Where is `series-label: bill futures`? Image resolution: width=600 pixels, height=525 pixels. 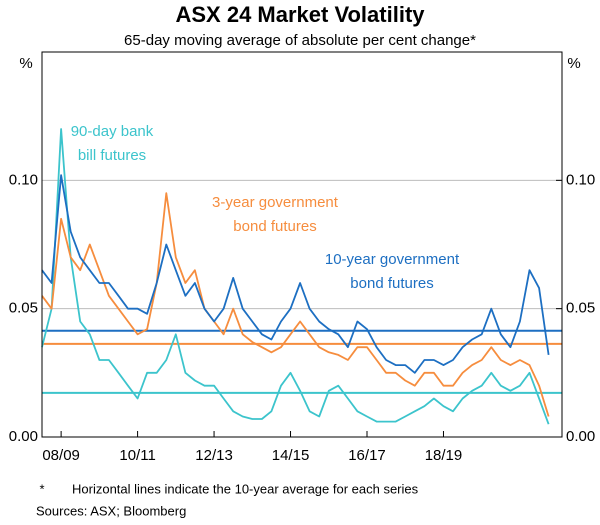 series-label: bill futures is located at coordinates (112, 155).